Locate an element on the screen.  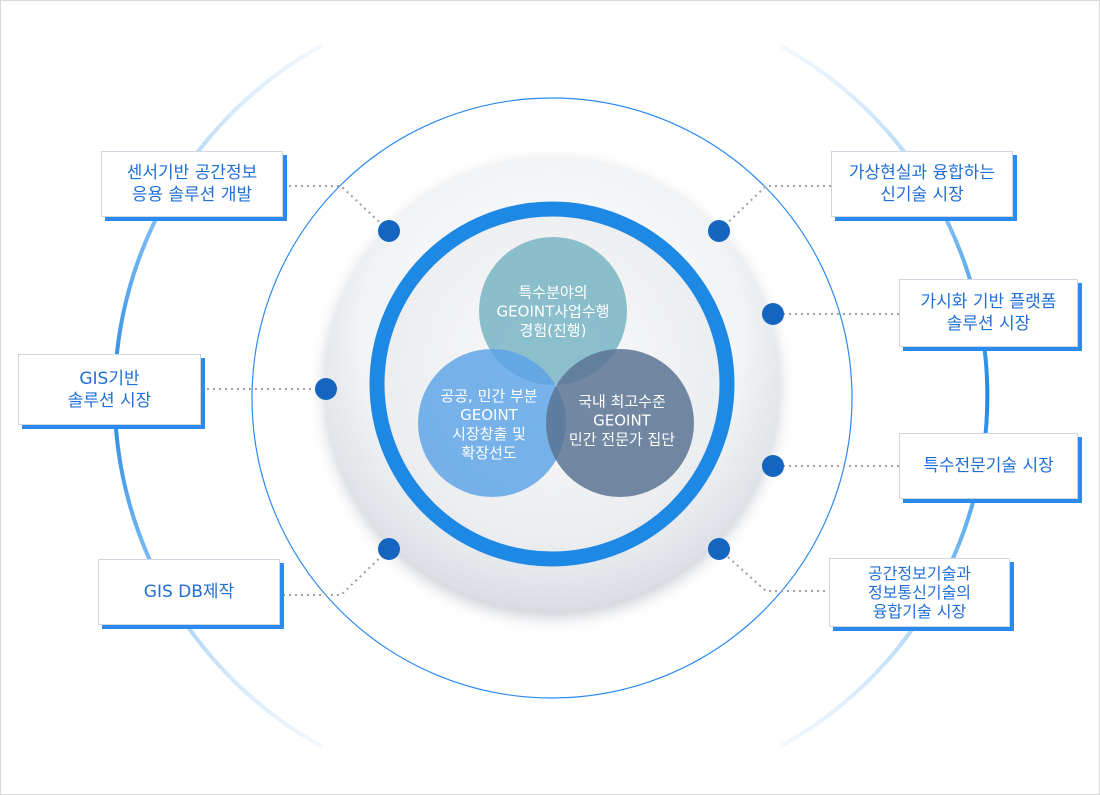
circle-left-label: 공공, 민간 부분 GEOINT 시장창출 및 확장선도 is located at coordinates (489, 424).